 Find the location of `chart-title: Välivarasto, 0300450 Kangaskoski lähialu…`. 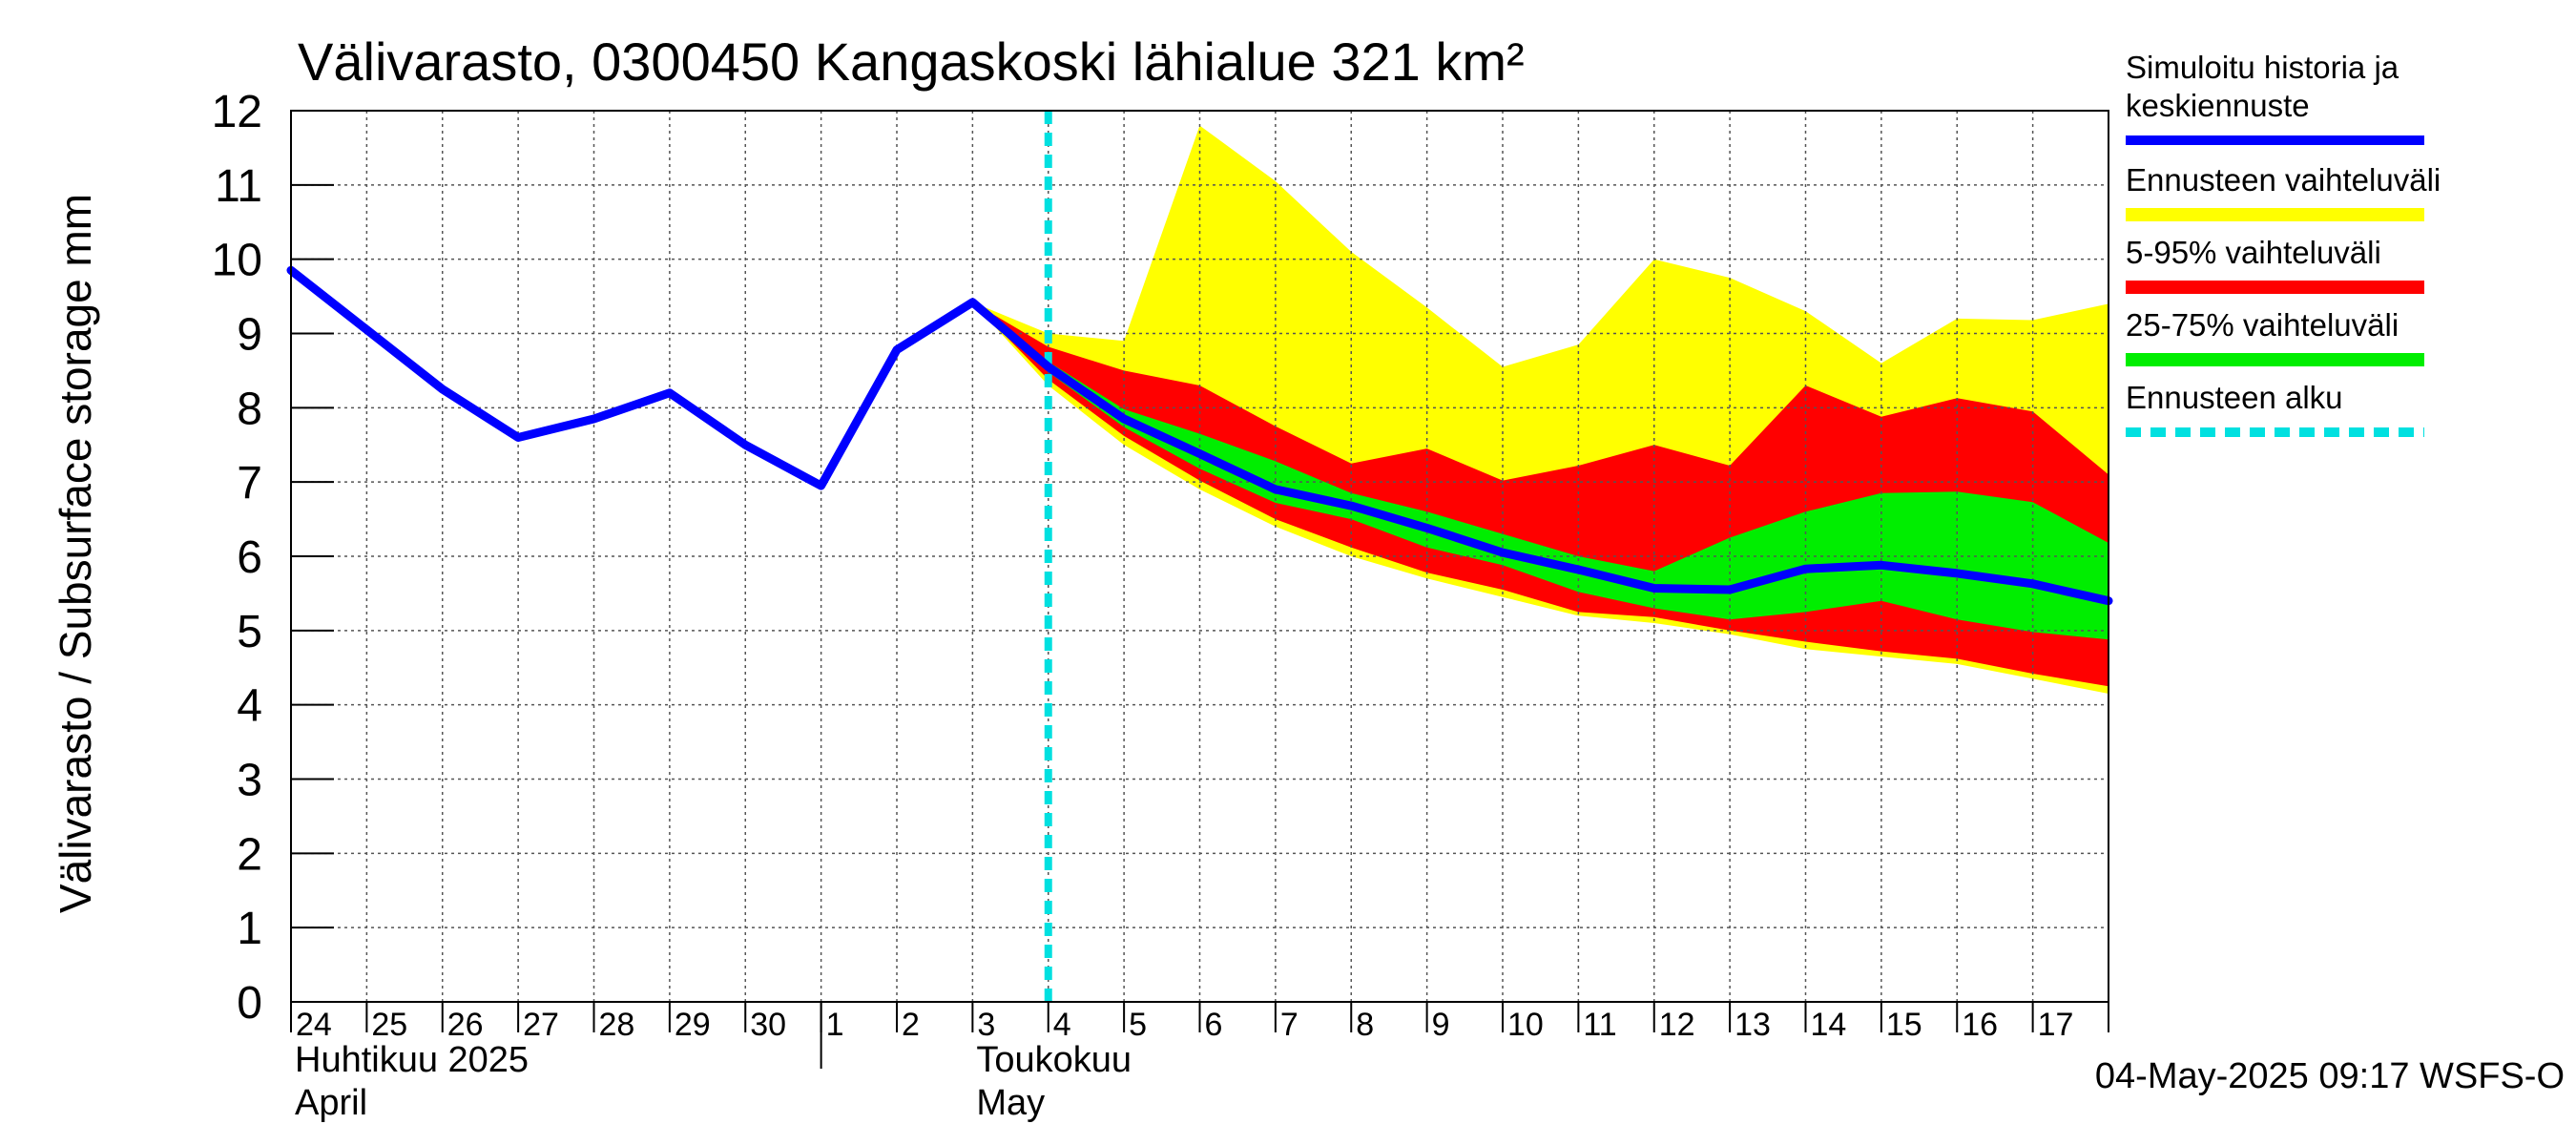

chart-title: Välivarasto, 0300450 Kangaskoski lähialu… is located at coordinates (911, 62).